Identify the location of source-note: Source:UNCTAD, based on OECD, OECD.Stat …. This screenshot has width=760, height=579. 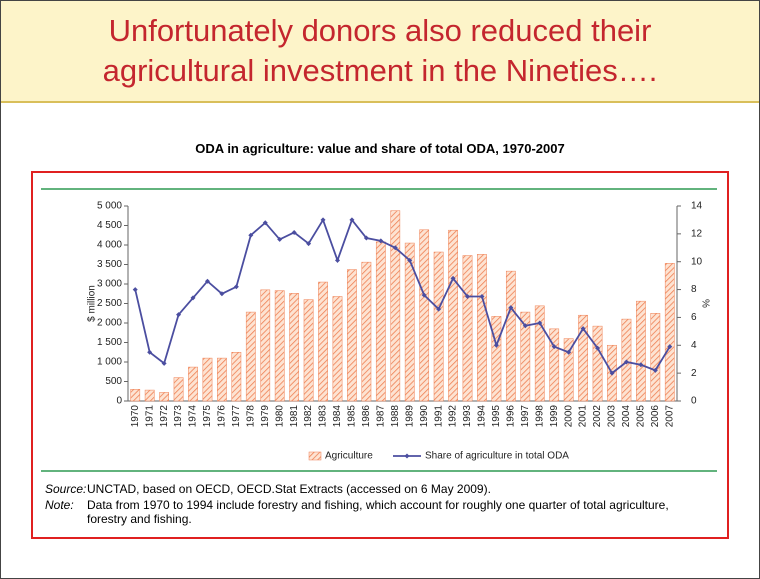
(380, 489).